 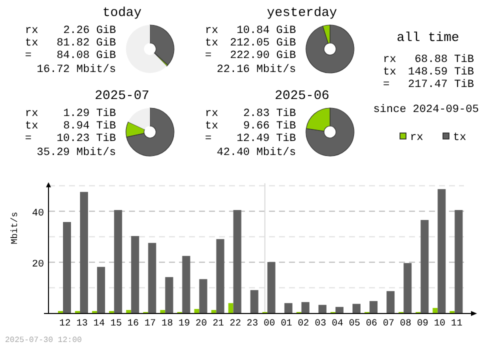 What do you see at coordinates (38, 214) in the screenshot?
I see `y-tick-label: 40` at bounding box center [38, 214].